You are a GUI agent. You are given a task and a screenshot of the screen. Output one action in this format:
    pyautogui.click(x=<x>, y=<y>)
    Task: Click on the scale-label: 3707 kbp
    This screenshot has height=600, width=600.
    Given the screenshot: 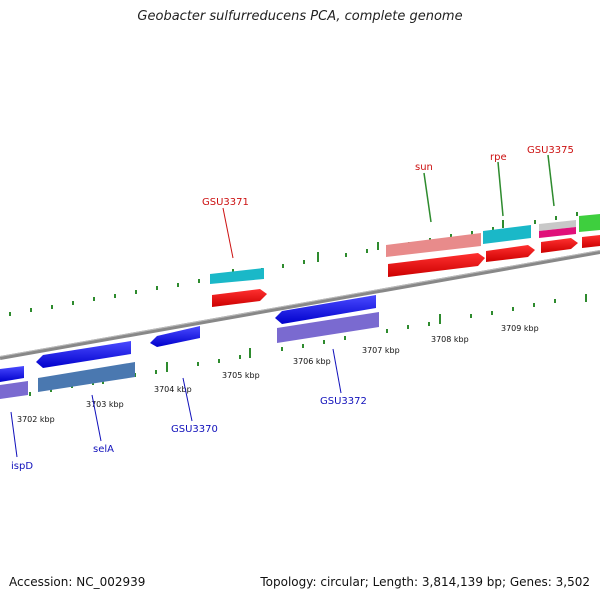 What is the action you would take?
    pyautogui.click(x=381, y=350)
    